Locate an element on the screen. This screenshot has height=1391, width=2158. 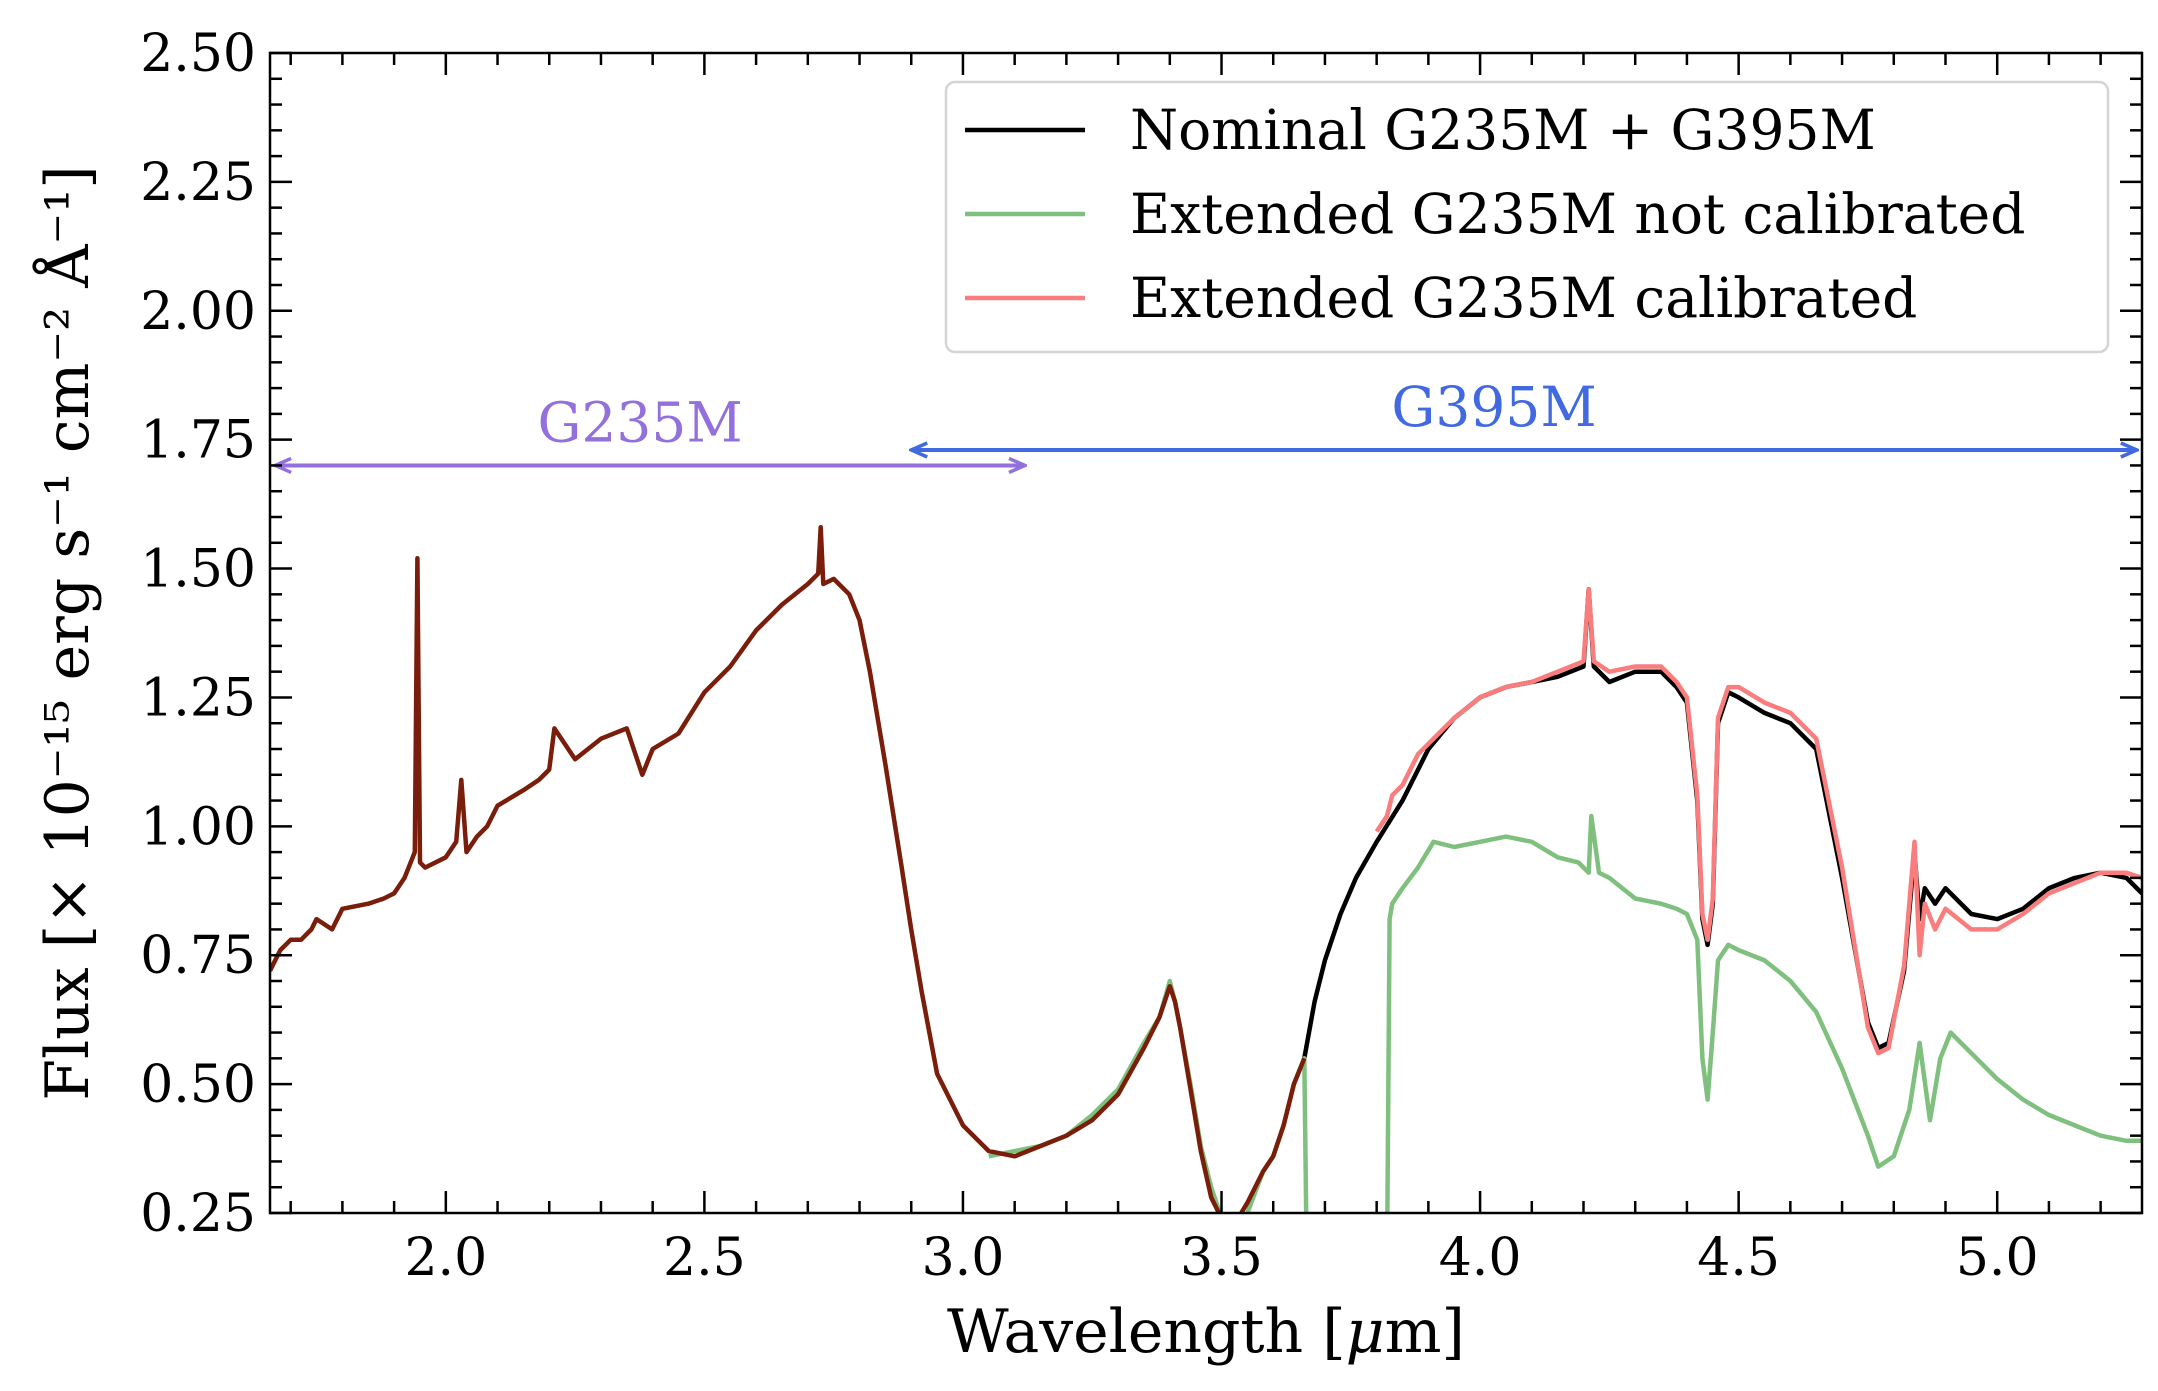
y-tick-label: 0.75 is located at coordinates (198, 956).